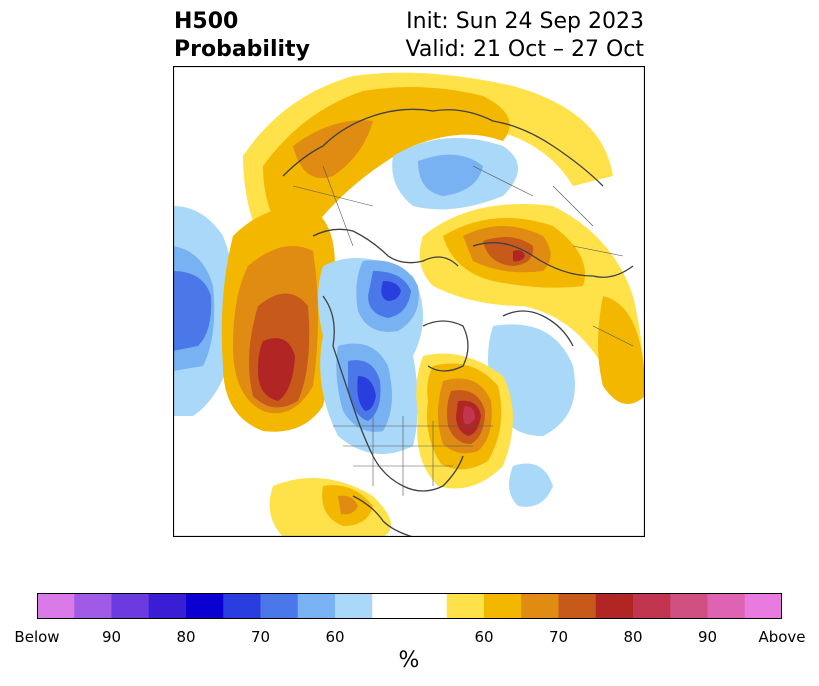  What do you see at coordinates (242, 36) in the screenshot?
I see `chart-title: H500 Probability` at bounding box center [242, 36].